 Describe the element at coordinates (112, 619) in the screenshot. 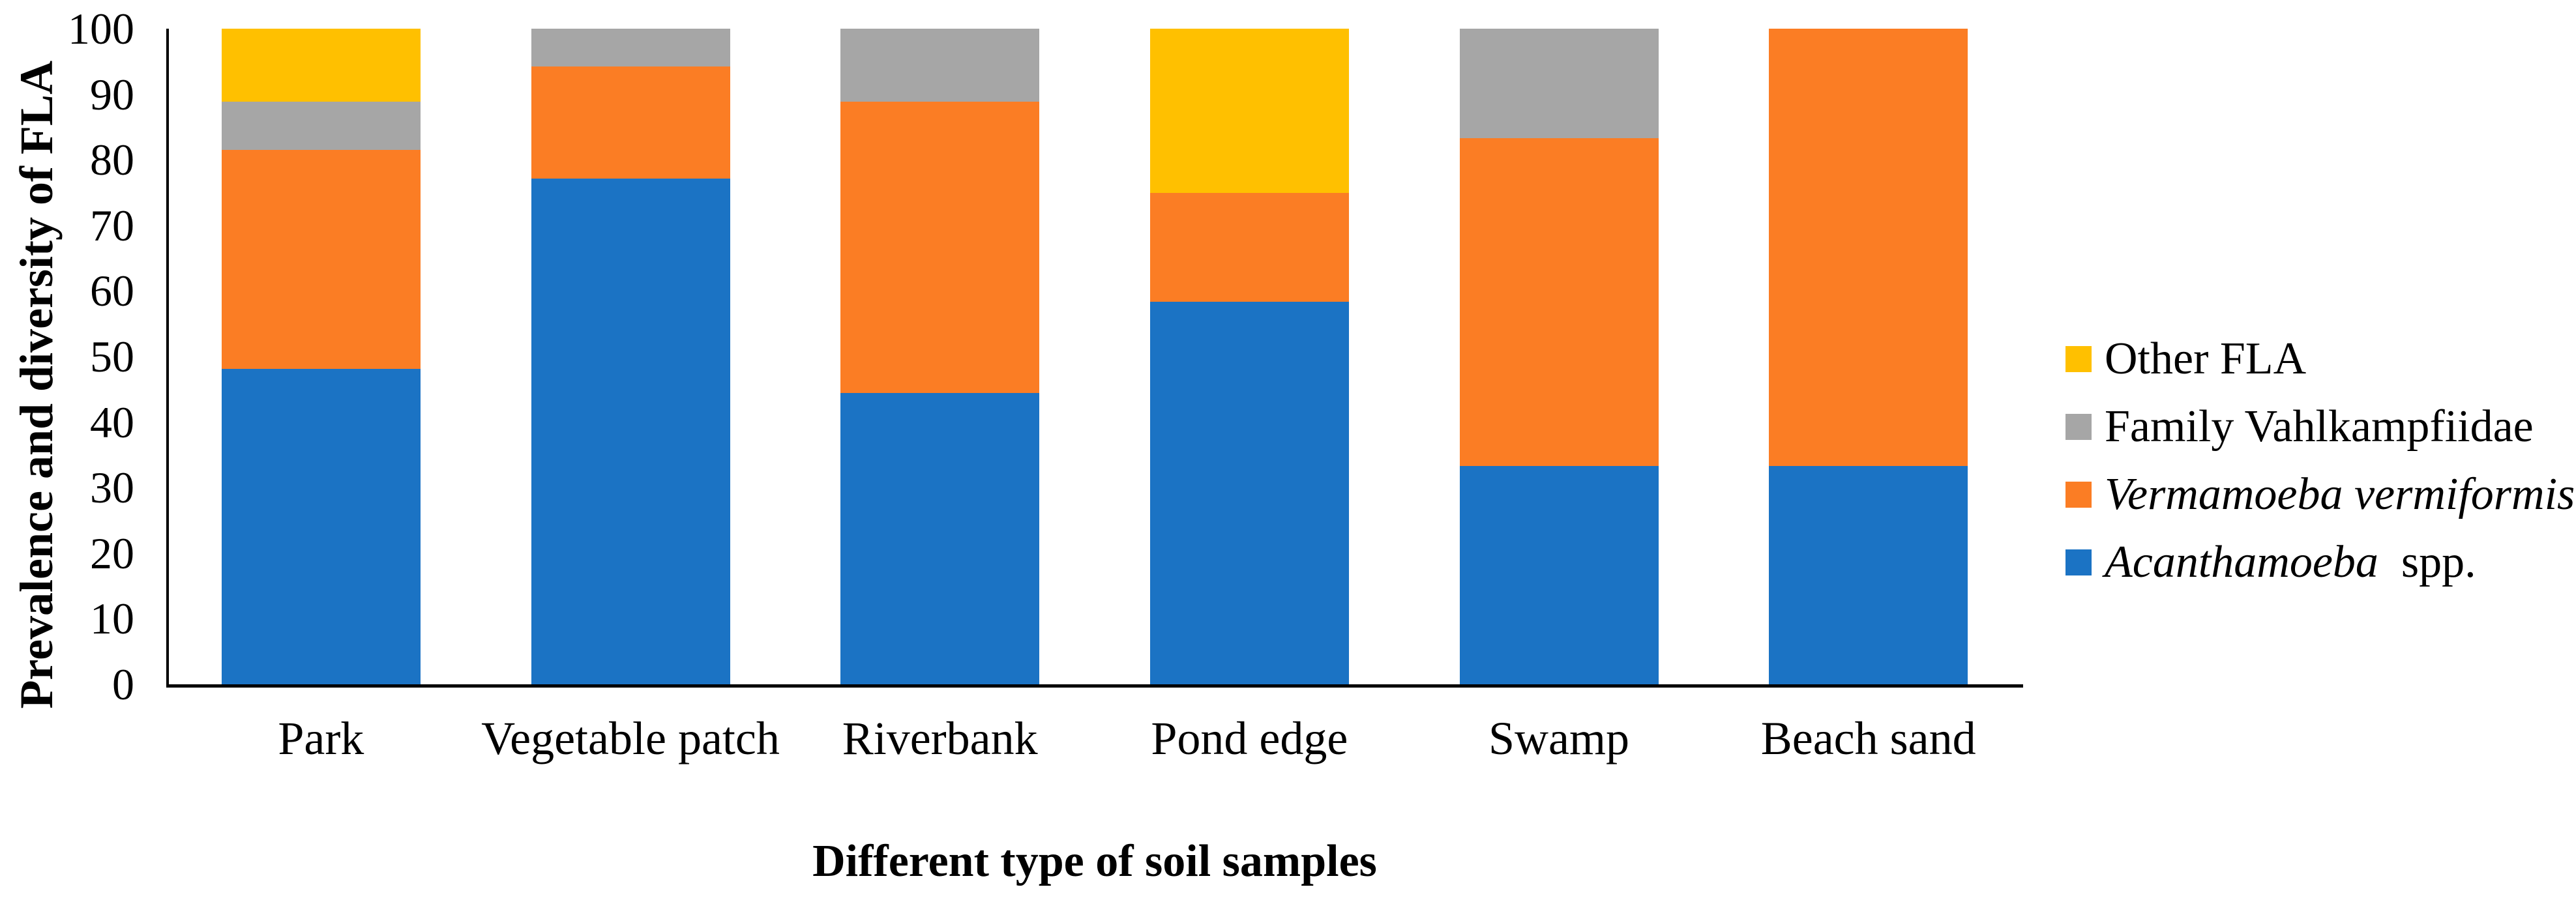

I see `y-tick-label: 10` at that location.